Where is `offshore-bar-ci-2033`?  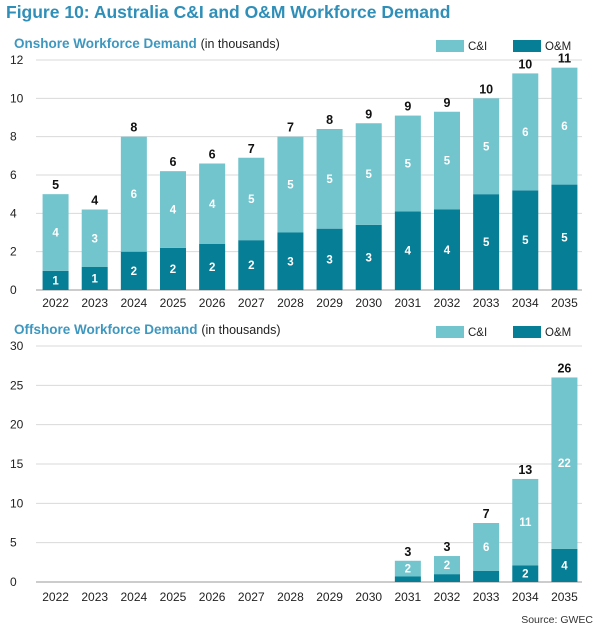
offshore-bar-ci-2033 is located at coordinates (486, 547).